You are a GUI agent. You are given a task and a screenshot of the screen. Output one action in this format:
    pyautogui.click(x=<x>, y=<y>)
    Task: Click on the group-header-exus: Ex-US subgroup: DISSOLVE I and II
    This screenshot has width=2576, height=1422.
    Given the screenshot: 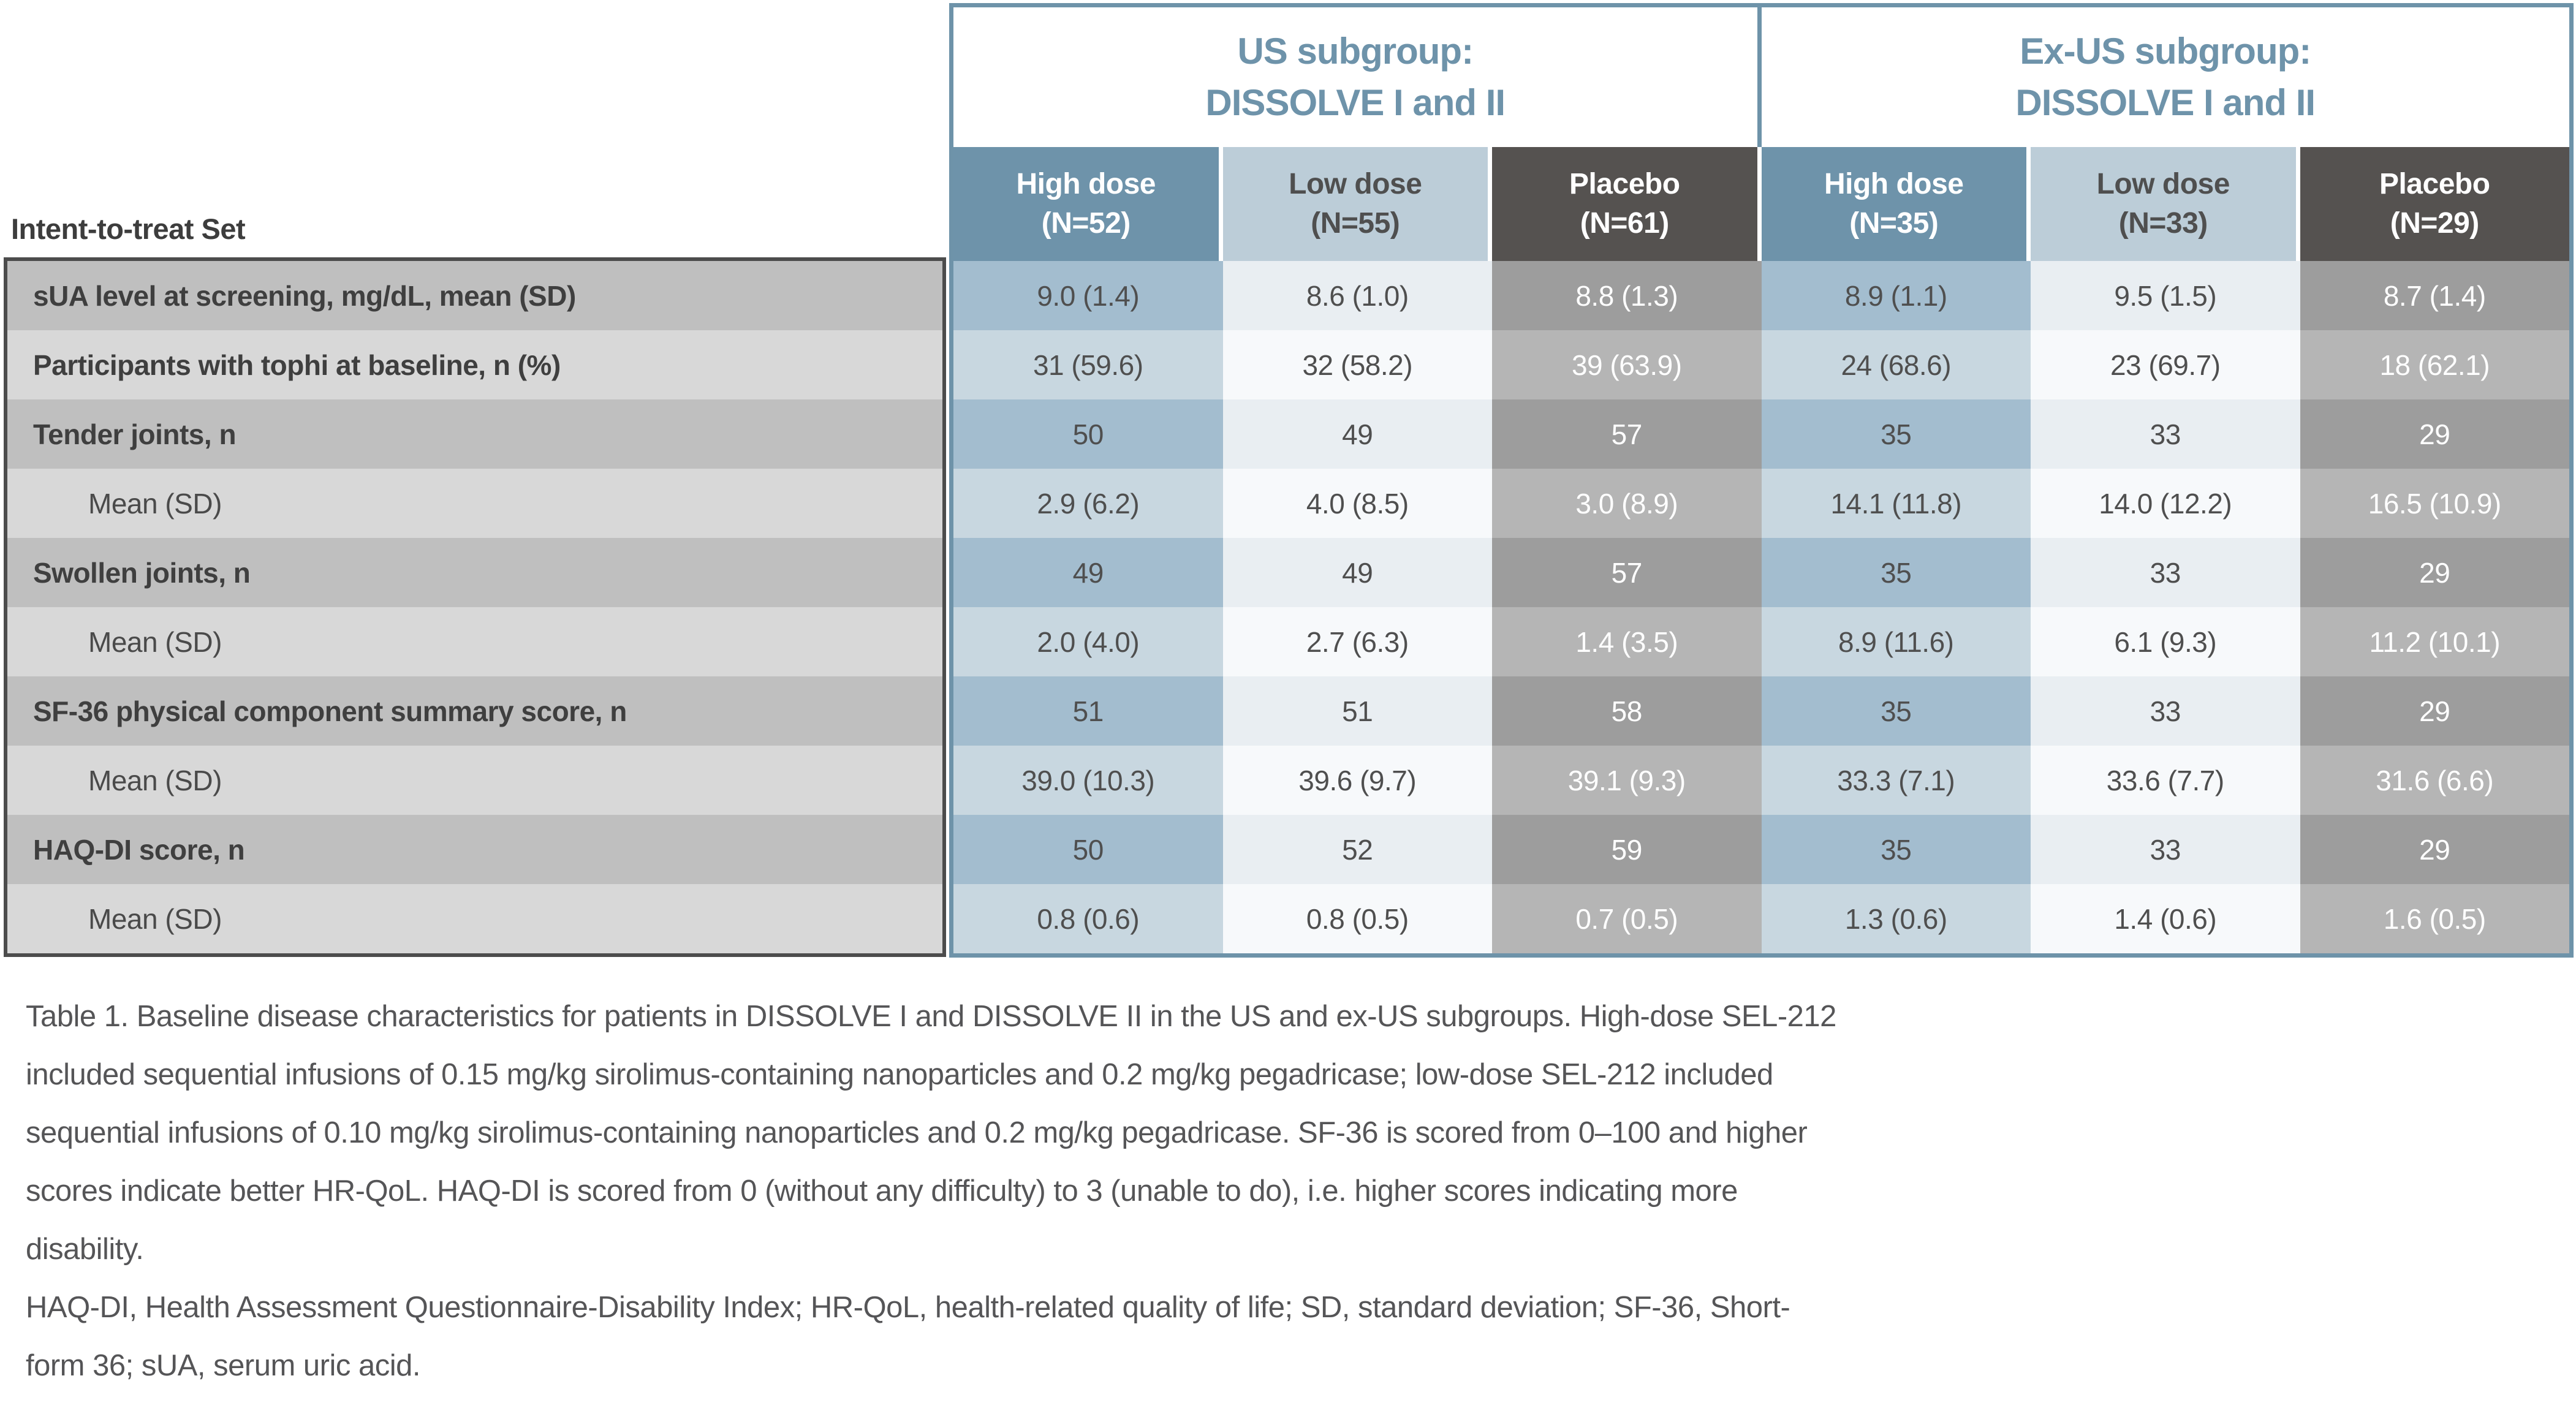 What is the action you would take?
    pyautogui.click(x=2165, y=77)
    